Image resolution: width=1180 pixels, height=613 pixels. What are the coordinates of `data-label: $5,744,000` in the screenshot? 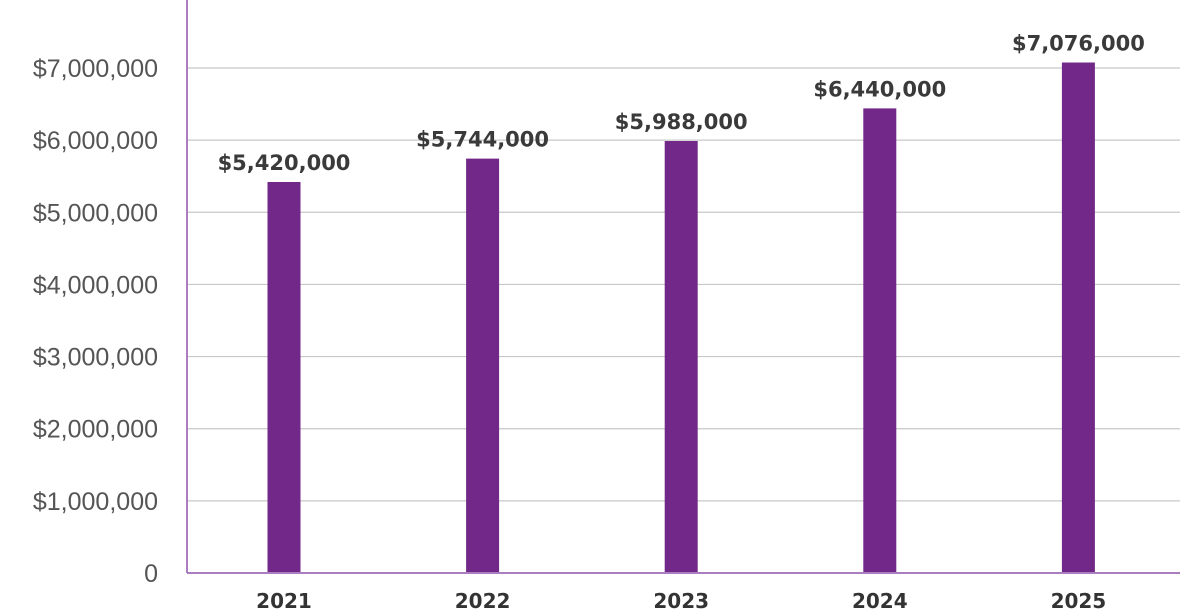 It's located at (482, 140).